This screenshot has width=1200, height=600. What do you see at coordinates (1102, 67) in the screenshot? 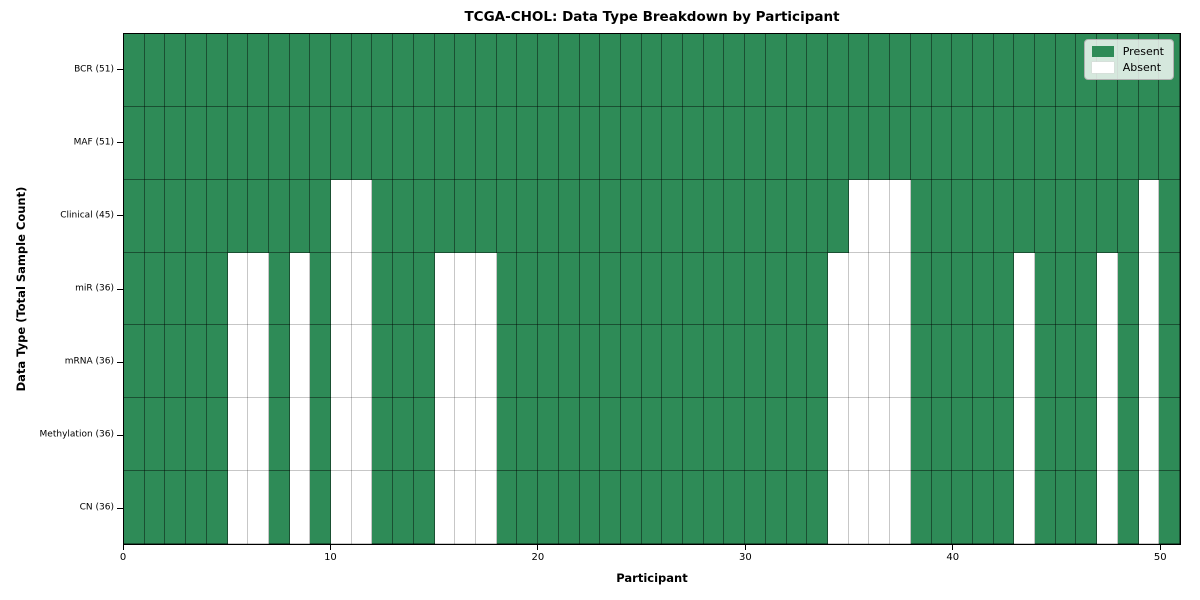
I see `absent-swatch-icon` at bounding box center [1102, 67].